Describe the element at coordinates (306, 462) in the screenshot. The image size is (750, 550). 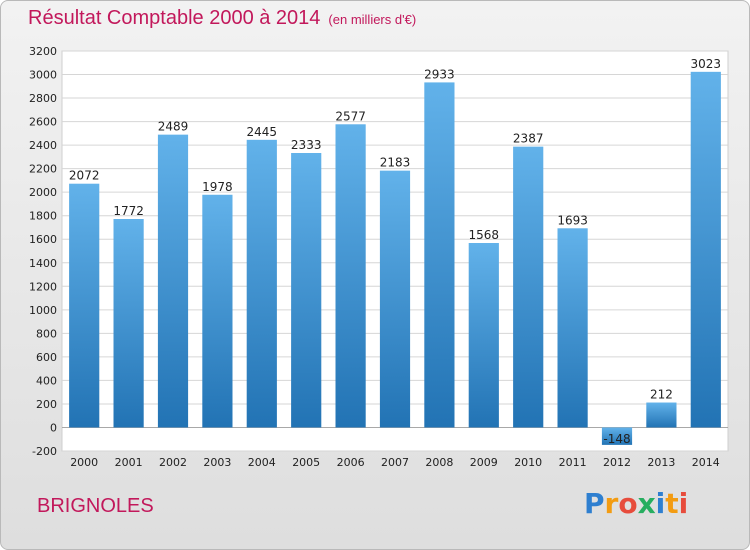
I see `x-tick-label: 2005` at that location.